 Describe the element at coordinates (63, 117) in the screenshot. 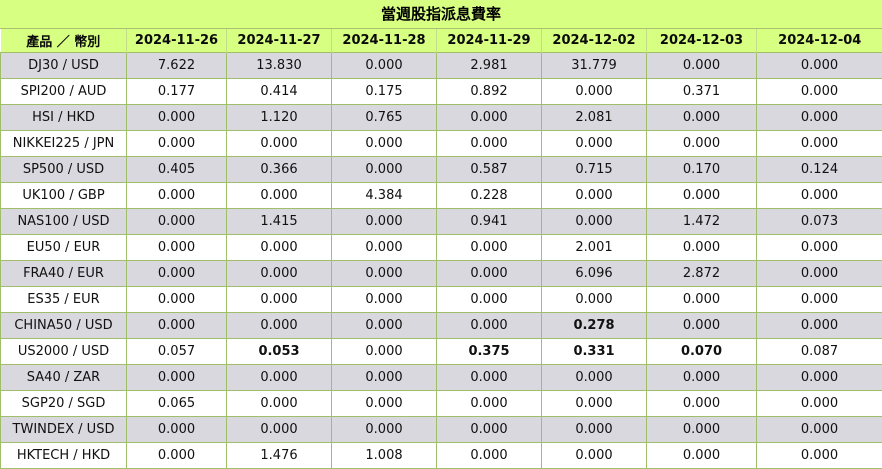

I see `product-cell: HSI / HKD` at that location.